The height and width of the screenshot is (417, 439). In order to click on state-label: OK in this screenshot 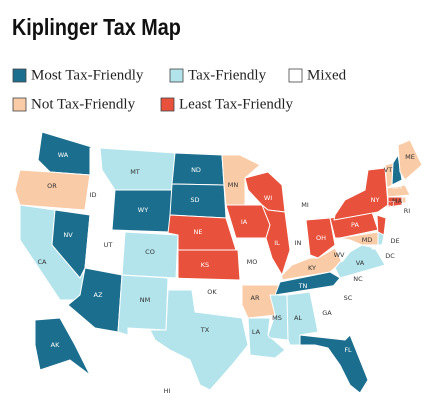, I will do `click(212, 292)`.